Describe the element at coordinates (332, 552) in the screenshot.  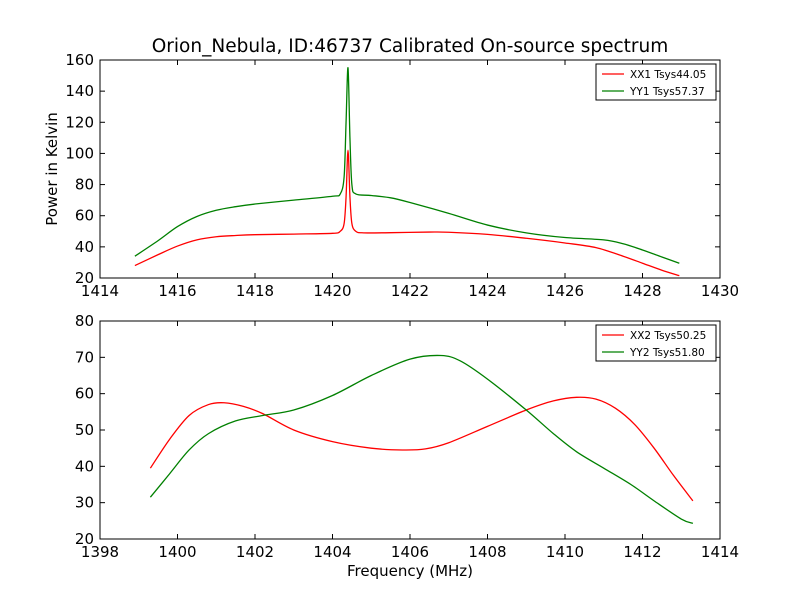
I see `x-tick-label: 1404` at that location.